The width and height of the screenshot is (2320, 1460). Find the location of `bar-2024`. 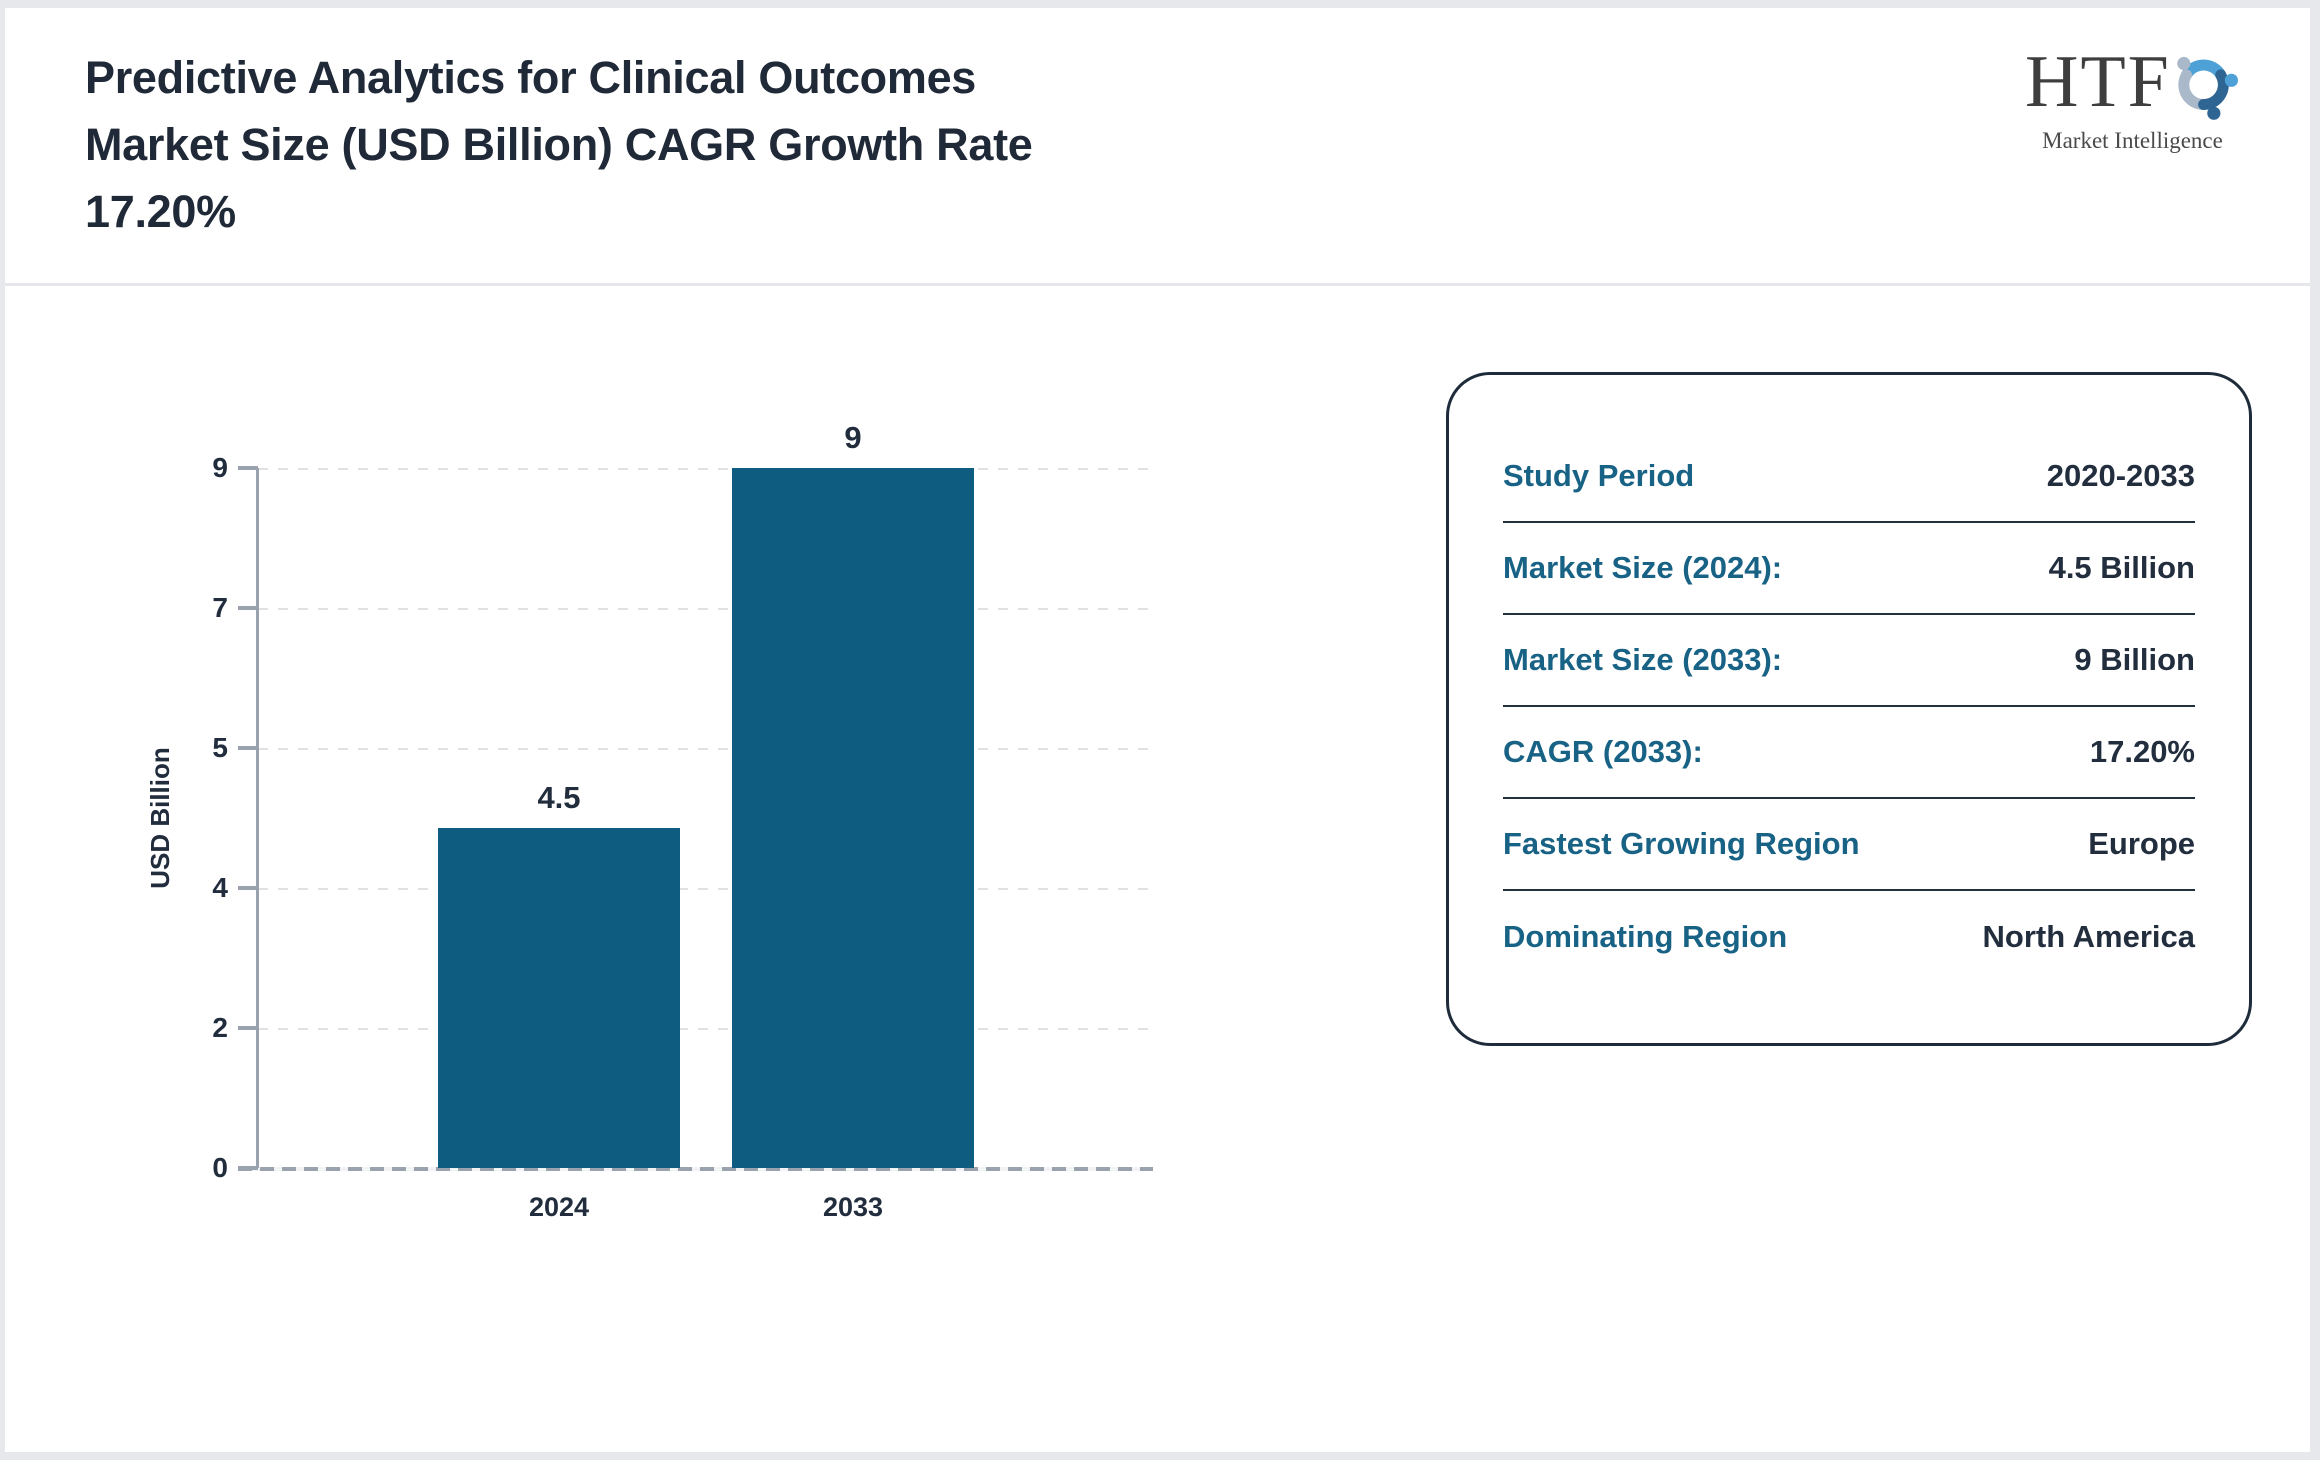

bar-2024 is located at coordinates (559, 998).